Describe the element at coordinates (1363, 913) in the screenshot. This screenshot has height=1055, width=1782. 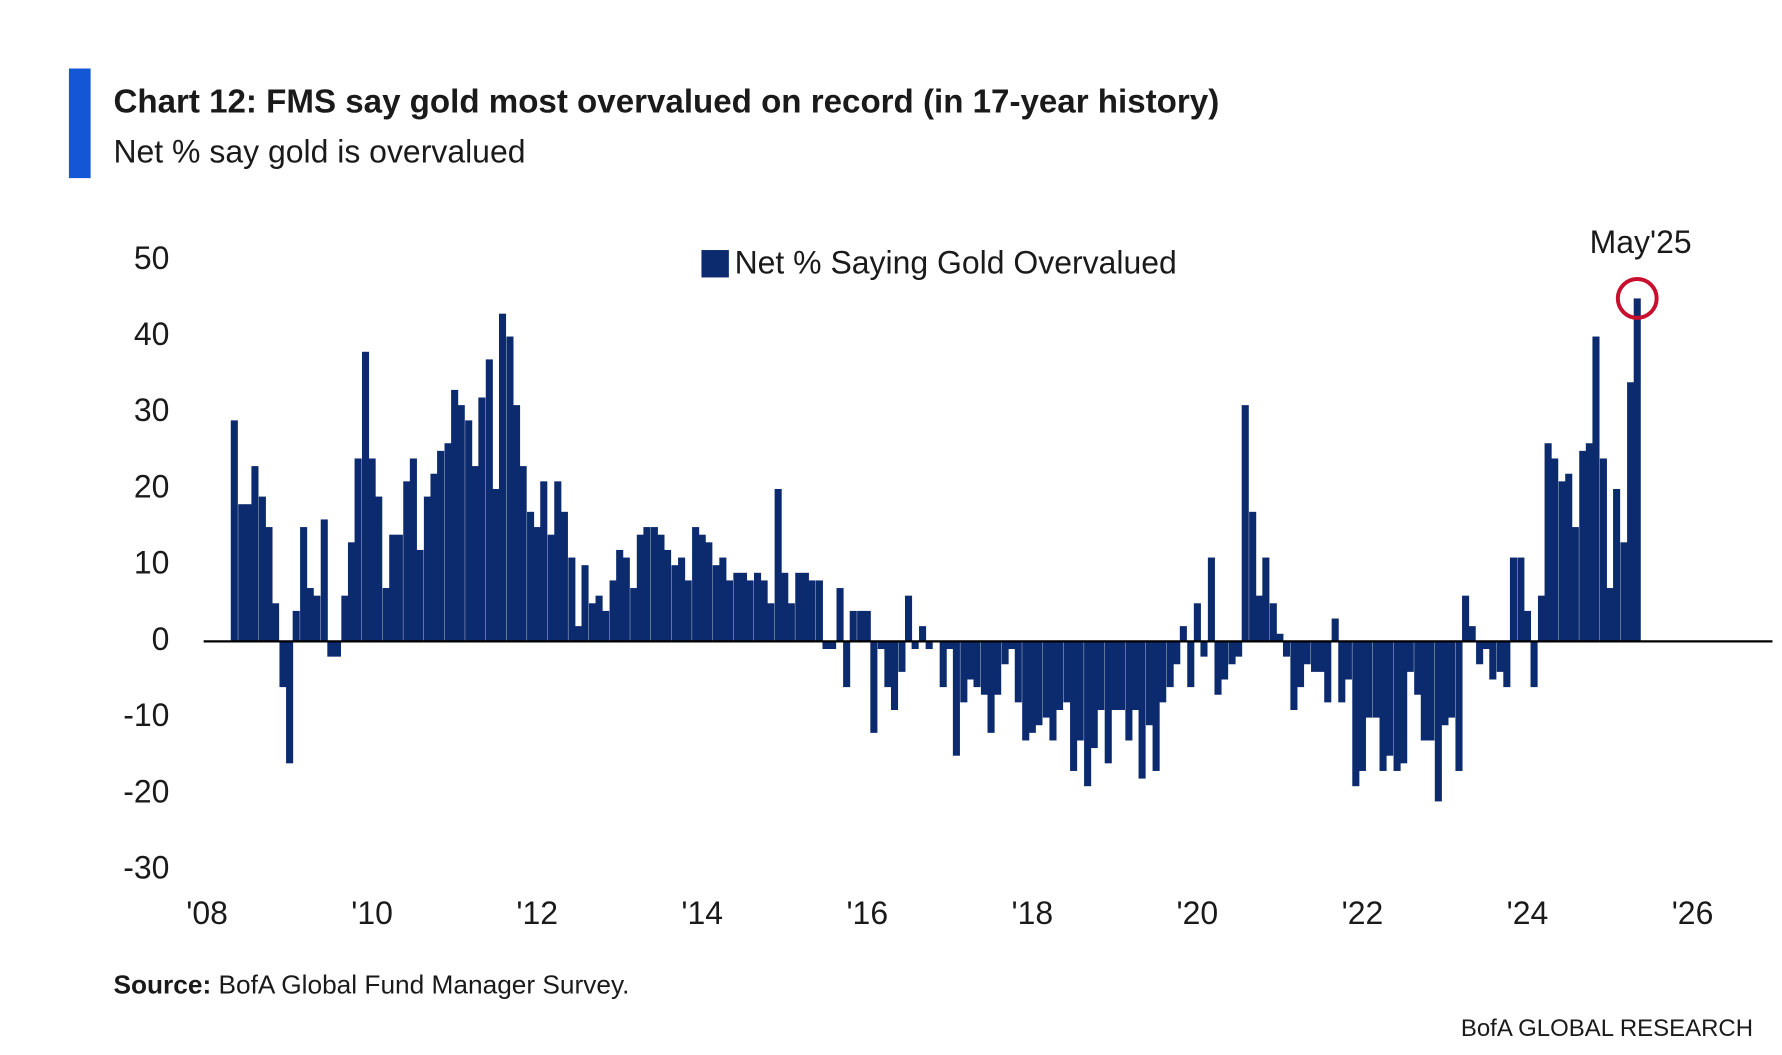
I see `x-tick-label: '22` at that location.